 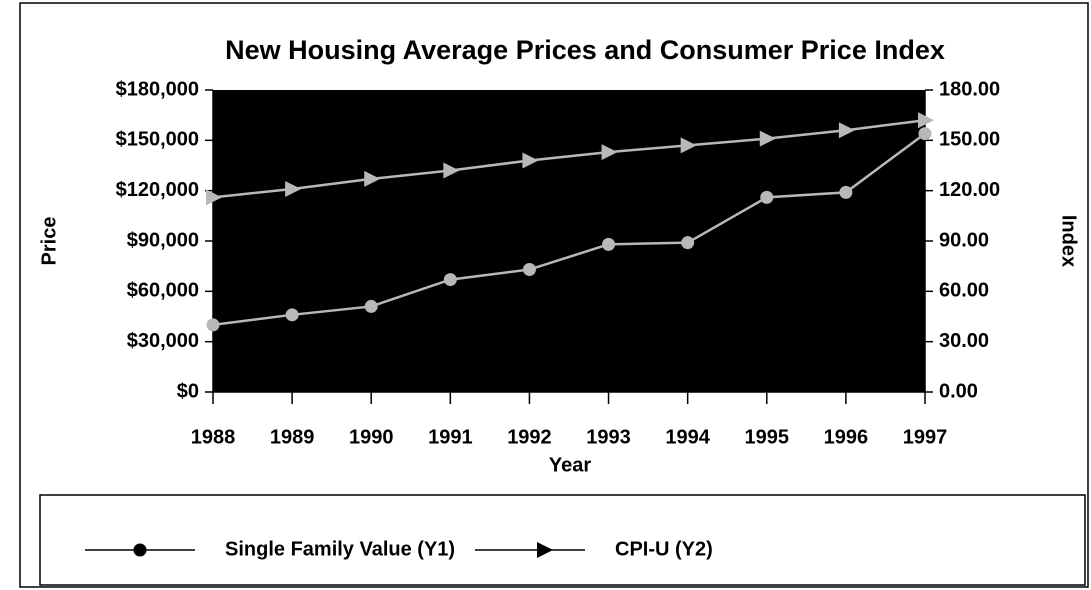 I want to click on legend-label: Single Family Value (Y1), so click(x=340, y=549).